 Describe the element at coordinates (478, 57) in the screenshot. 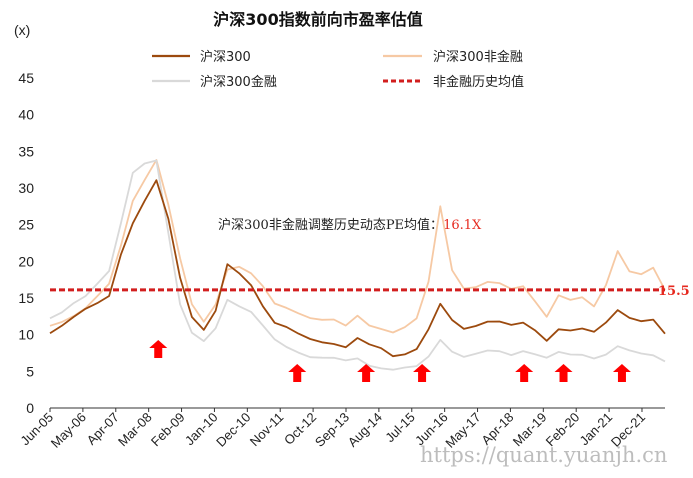

I see `legend-label-nonfin: 沪深300非金融` at that location.